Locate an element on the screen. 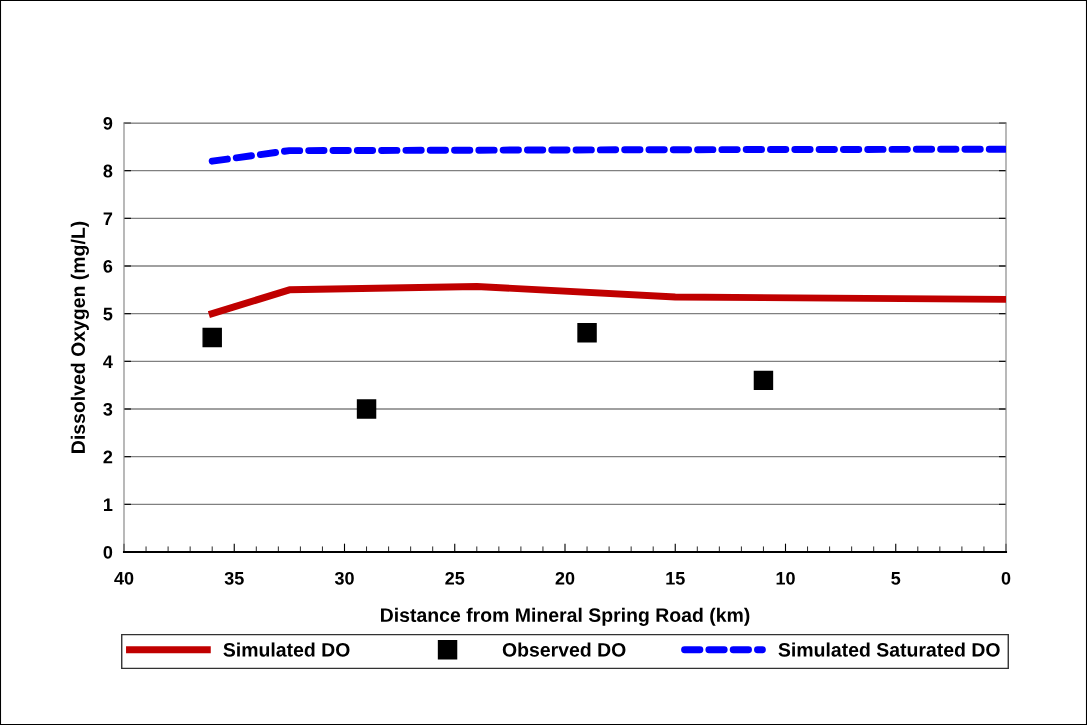  x-tick-label: 0 is located at coordinates (1006, 578).